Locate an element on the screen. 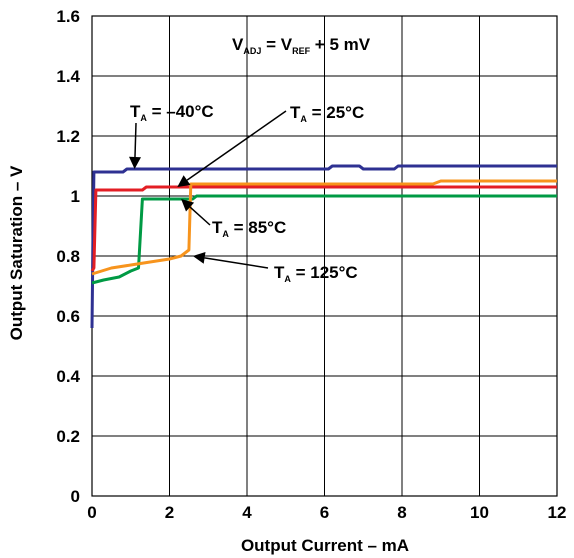 The image size is (574, 558). y-tick-label: 1.2 is located at coordinates (68, 136).